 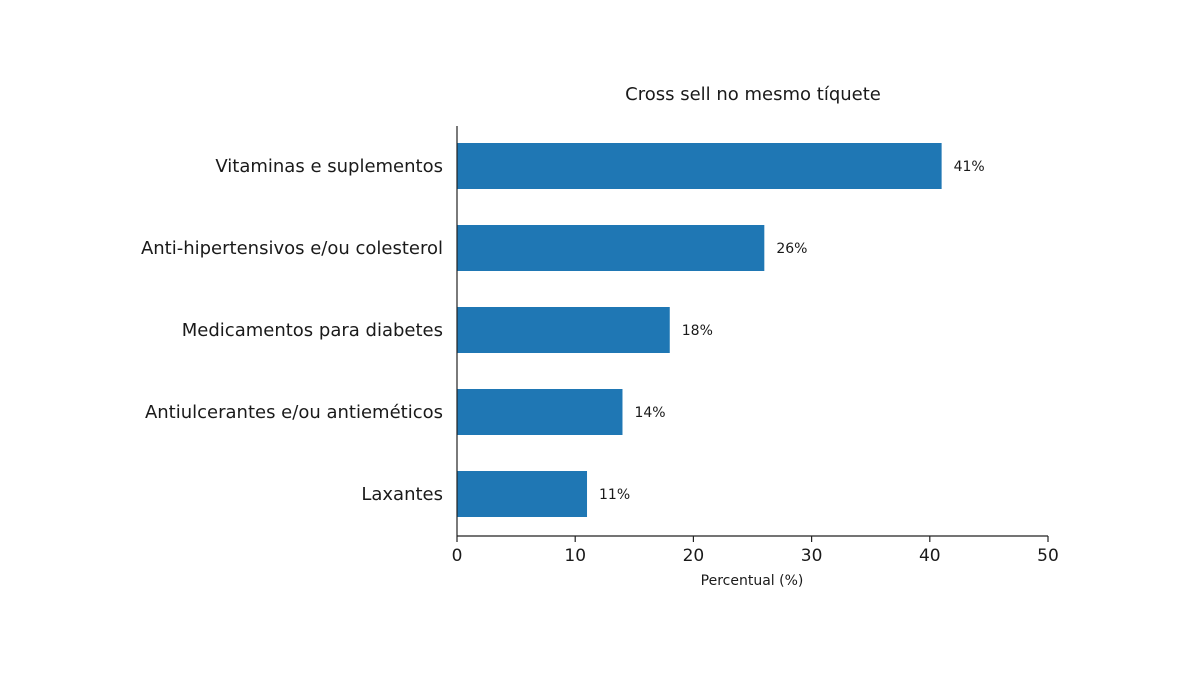 What do you see at coordinates (614, 495) in the screenshot?
I see `value-label: 11%` at bounding box center [614, 495].